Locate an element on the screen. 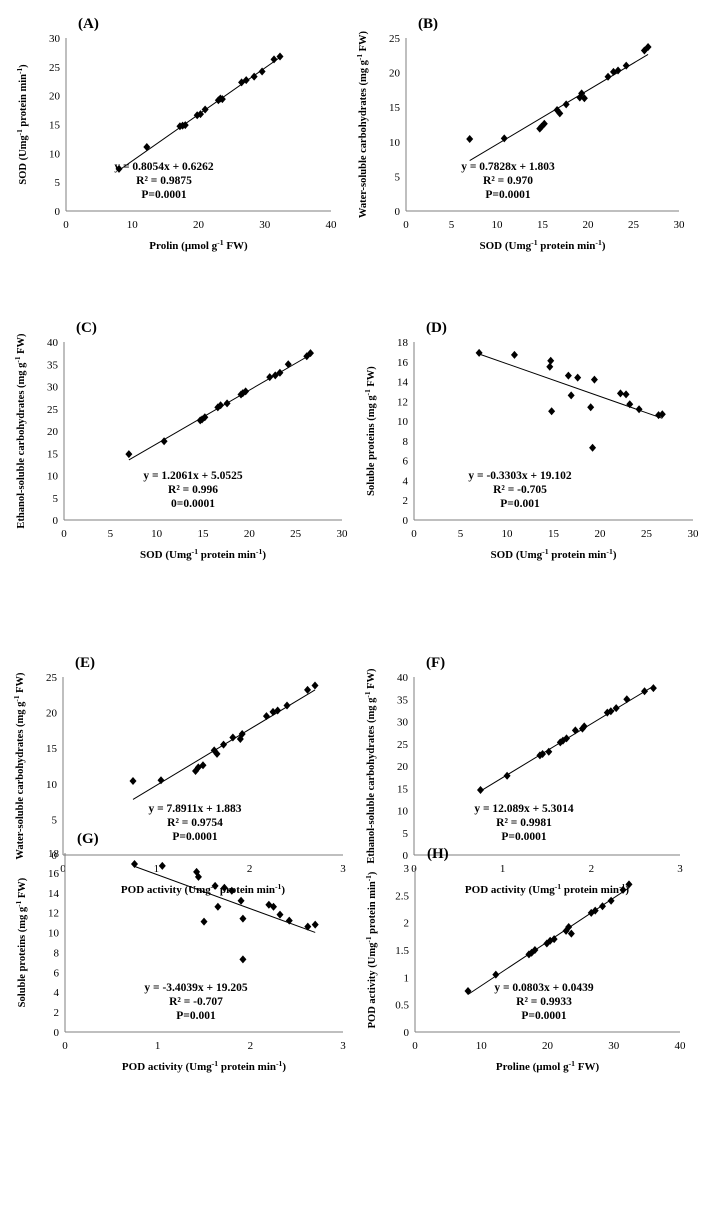 The image size is (707, 1228). y-tick-label: 0.5 is located at coordinates (402, 1006).